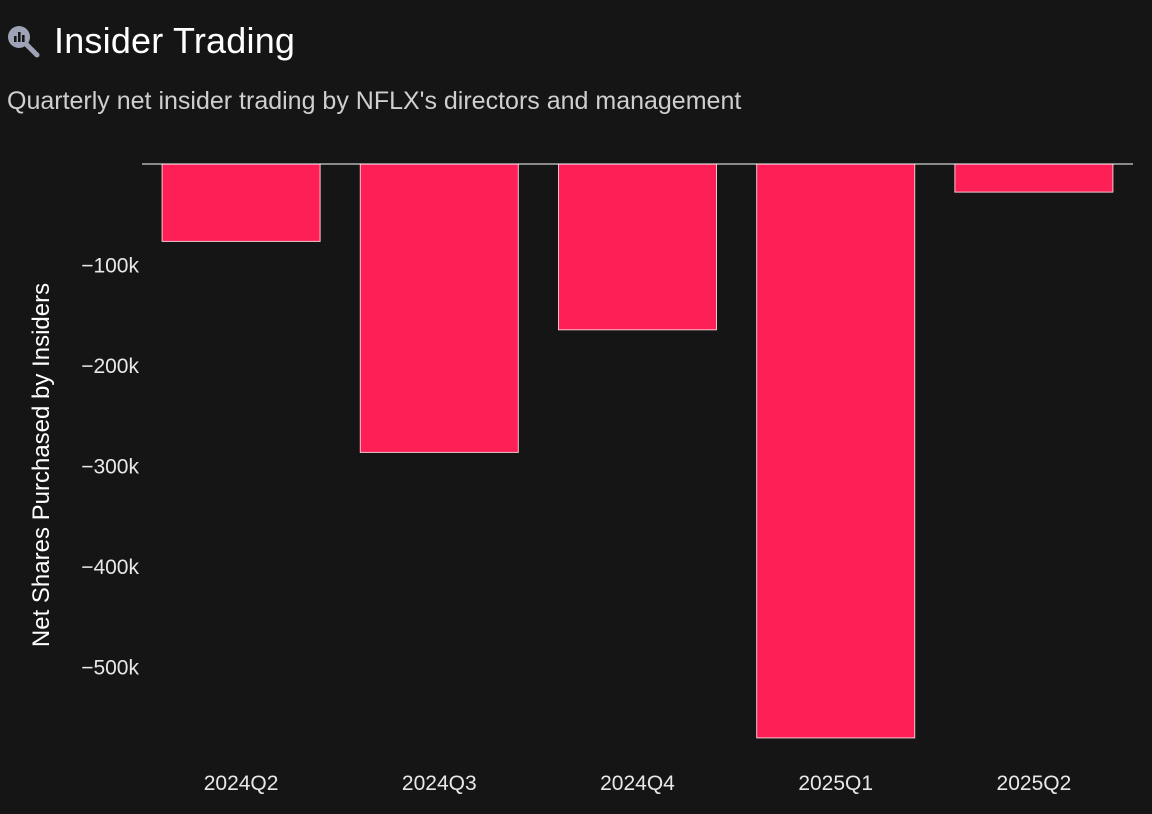 The width and height of the screenshot is (1152, 814). I want to click on bar-2024Q4, so click(637, 247).